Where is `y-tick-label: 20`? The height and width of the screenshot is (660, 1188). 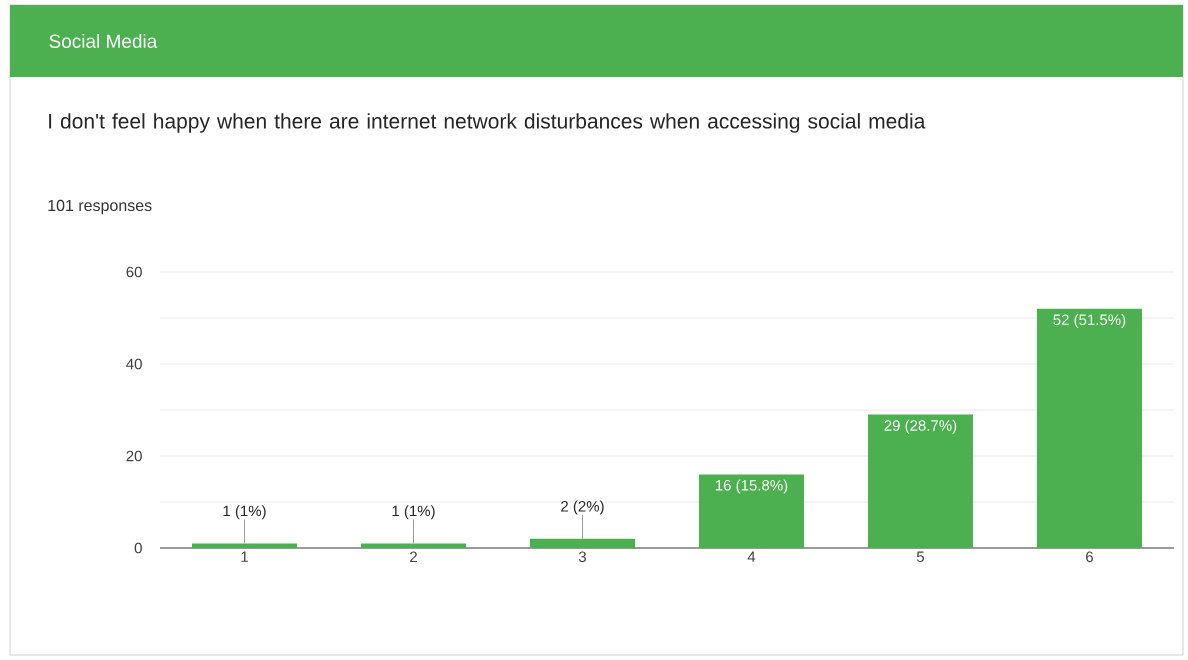 y-tick-label: 20 is located at coordinates (134, 456).